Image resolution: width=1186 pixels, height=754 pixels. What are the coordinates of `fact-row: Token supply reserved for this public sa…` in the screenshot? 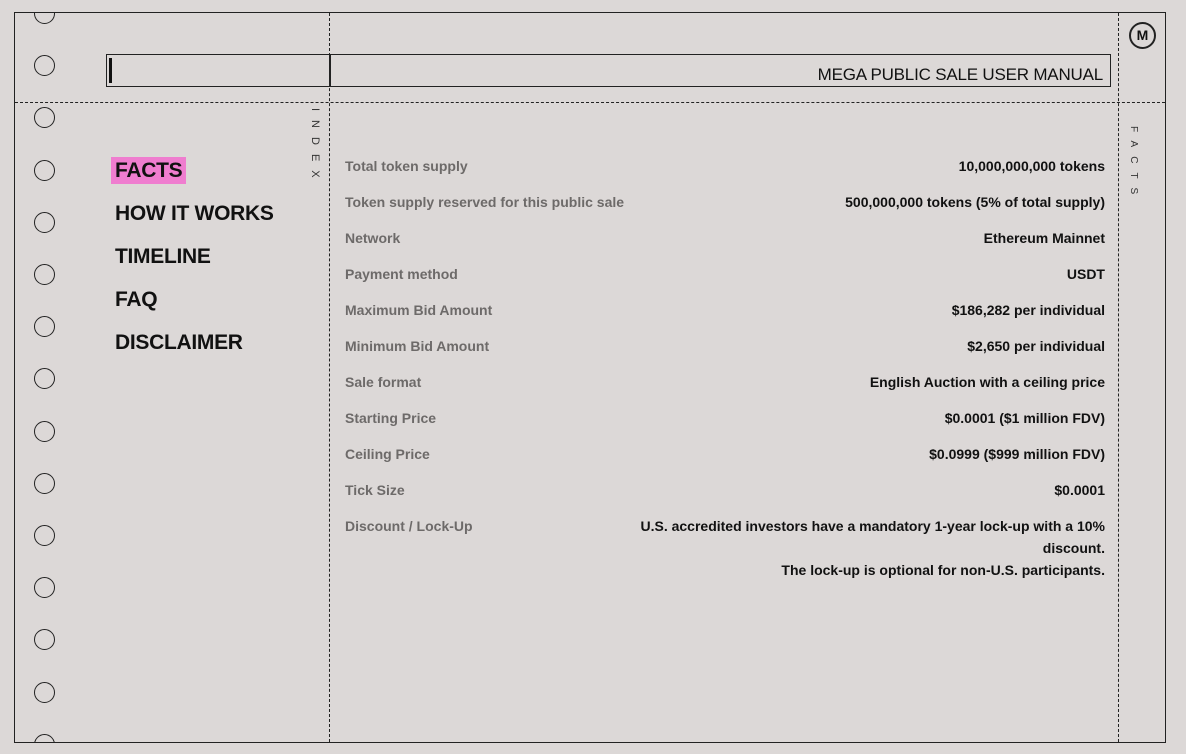 It's located at (725, 212).